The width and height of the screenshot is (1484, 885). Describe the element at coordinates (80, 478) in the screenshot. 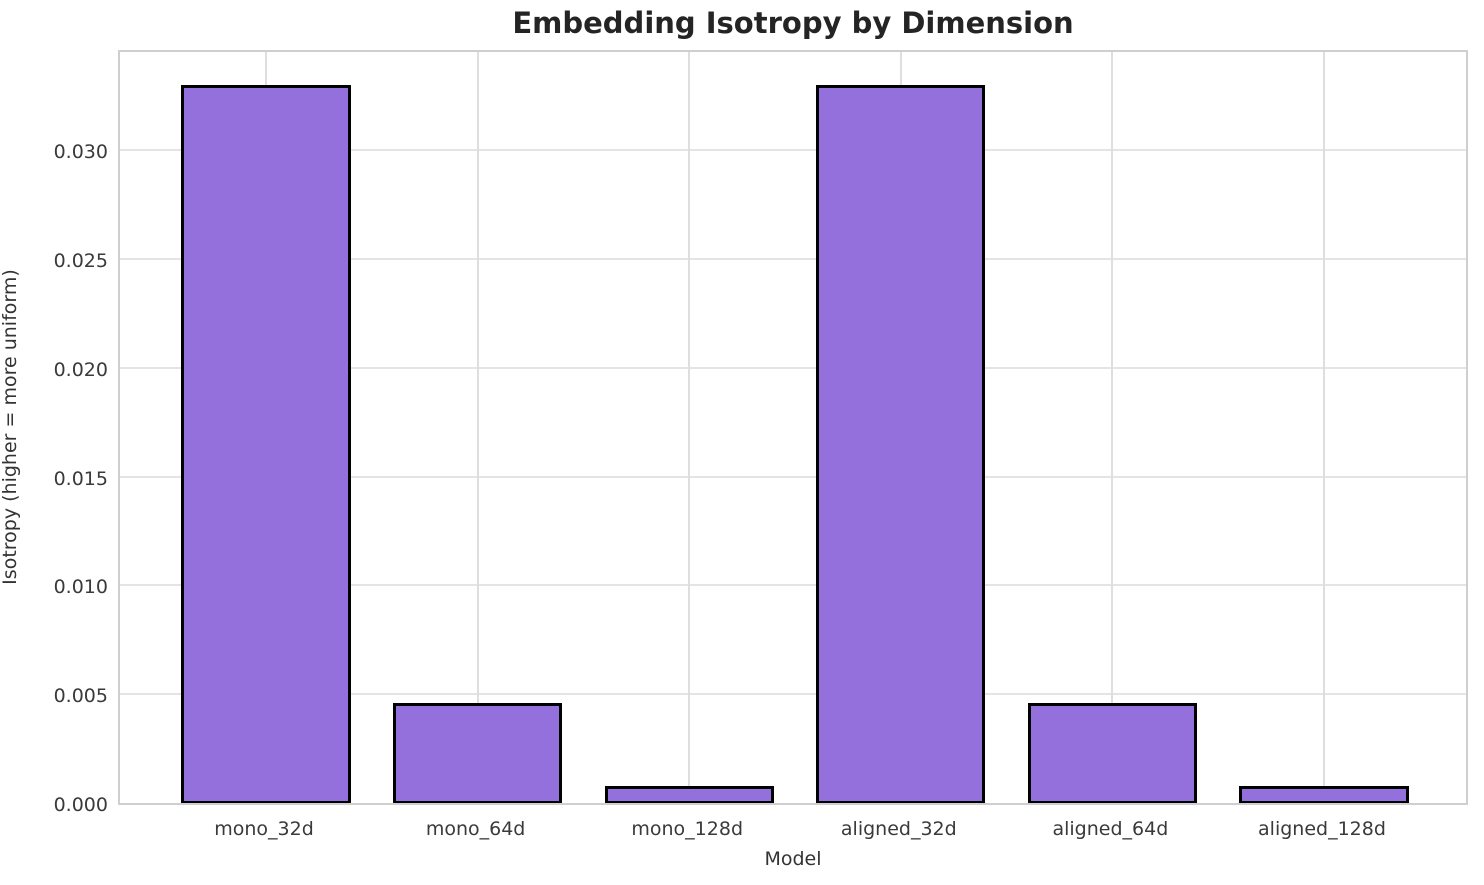

I see `y-tick-label: 0.015` at that location.